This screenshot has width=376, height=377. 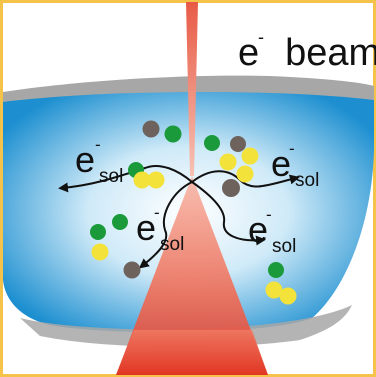 I want to click on beam-e-symbol: e, so click(x=249, y=53).